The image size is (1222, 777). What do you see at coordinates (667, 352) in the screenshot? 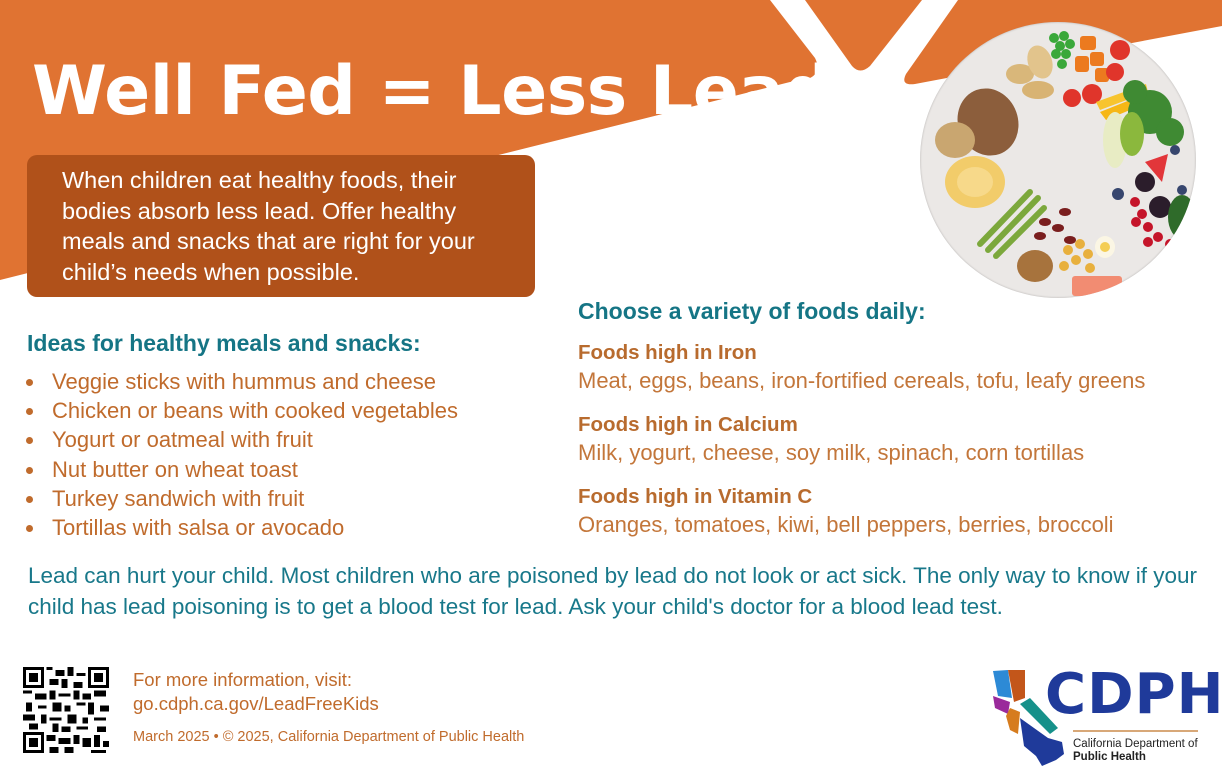
I see `food-group-title: Foods high in Iron` at bounding box center [667, 352].